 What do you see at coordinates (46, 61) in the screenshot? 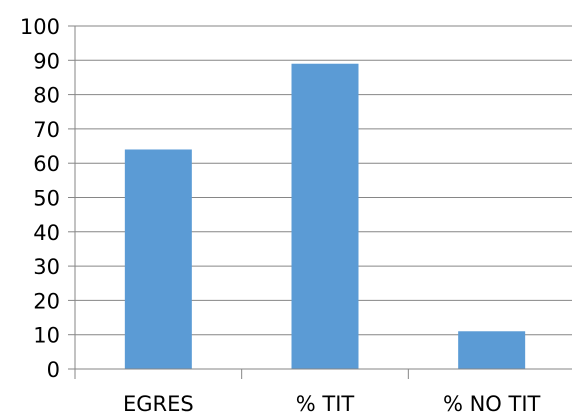
I see `y-tick-label: 90` at bounding box center [46, 61].